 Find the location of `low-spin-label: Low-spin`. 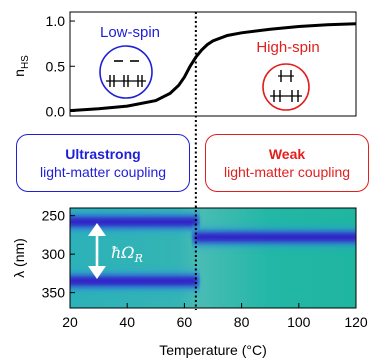

low-spin-label: Low-spin is located at coordinates (130, 32).